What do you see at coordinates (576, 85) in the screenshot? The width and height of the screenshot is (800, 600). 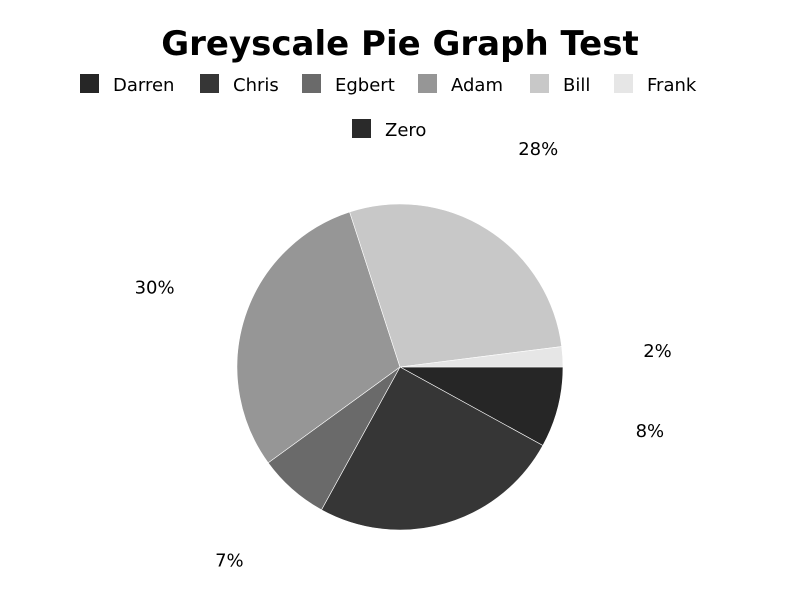 I see `legend-label-bill: Bill` at bounding box center [576, 85].